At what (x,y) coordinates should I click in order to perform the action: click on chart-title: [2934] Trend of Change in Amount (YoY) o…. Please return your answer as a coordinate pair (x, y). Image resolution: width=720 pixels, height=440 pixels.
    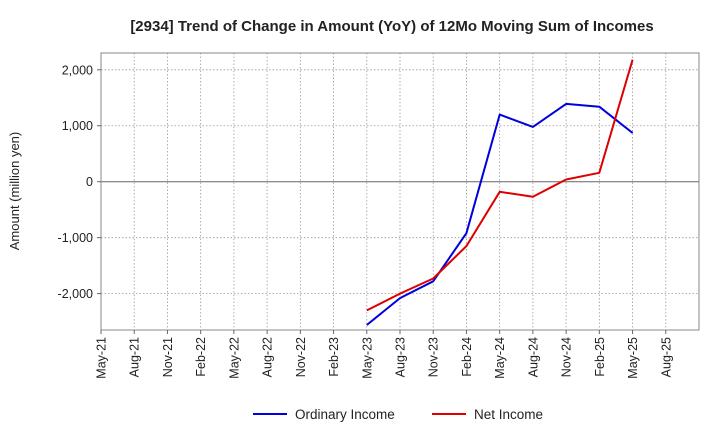
    Looking at the image, I should click on (391, 26).